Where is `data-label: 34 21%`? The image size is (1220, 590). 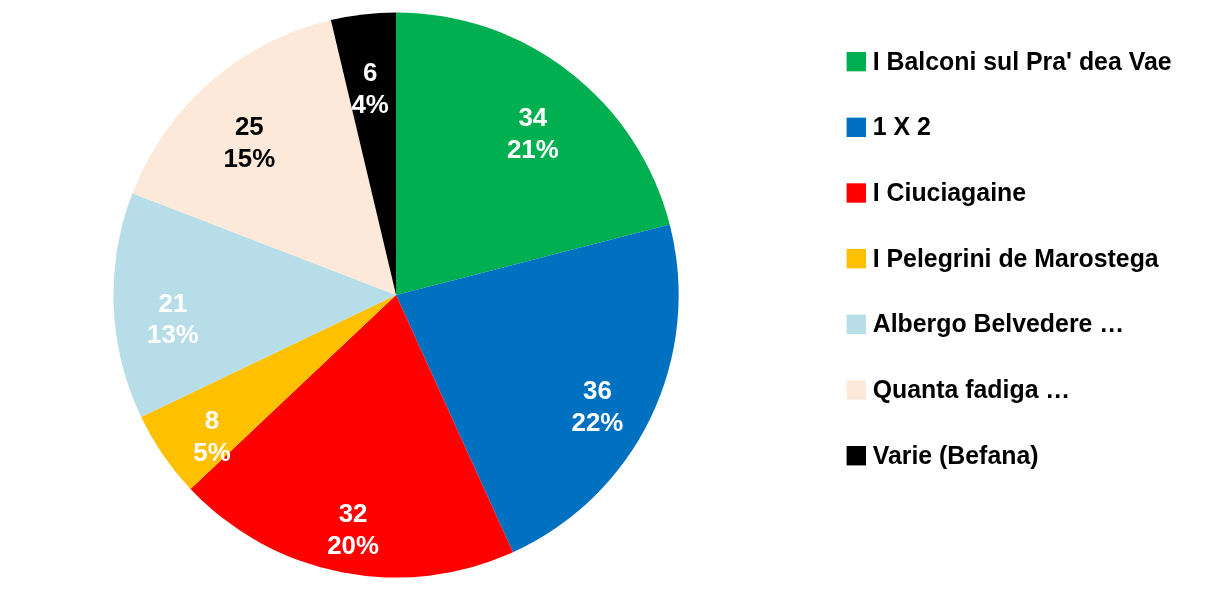 data-label: 34 21% is located at coordinates (532, 133).